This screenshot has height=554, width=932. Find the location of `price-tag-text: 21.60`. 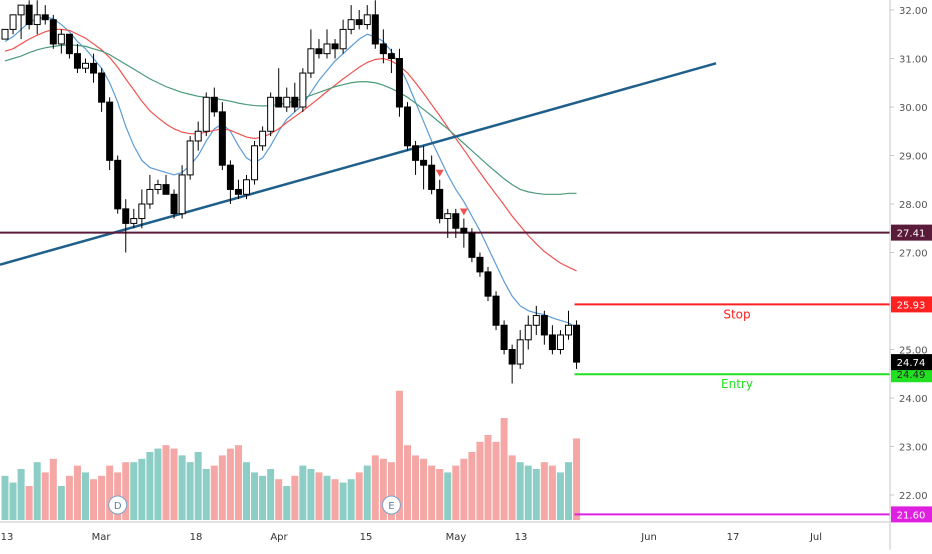

price-tag-text: 21.60 is located at coordinates (911, 515).